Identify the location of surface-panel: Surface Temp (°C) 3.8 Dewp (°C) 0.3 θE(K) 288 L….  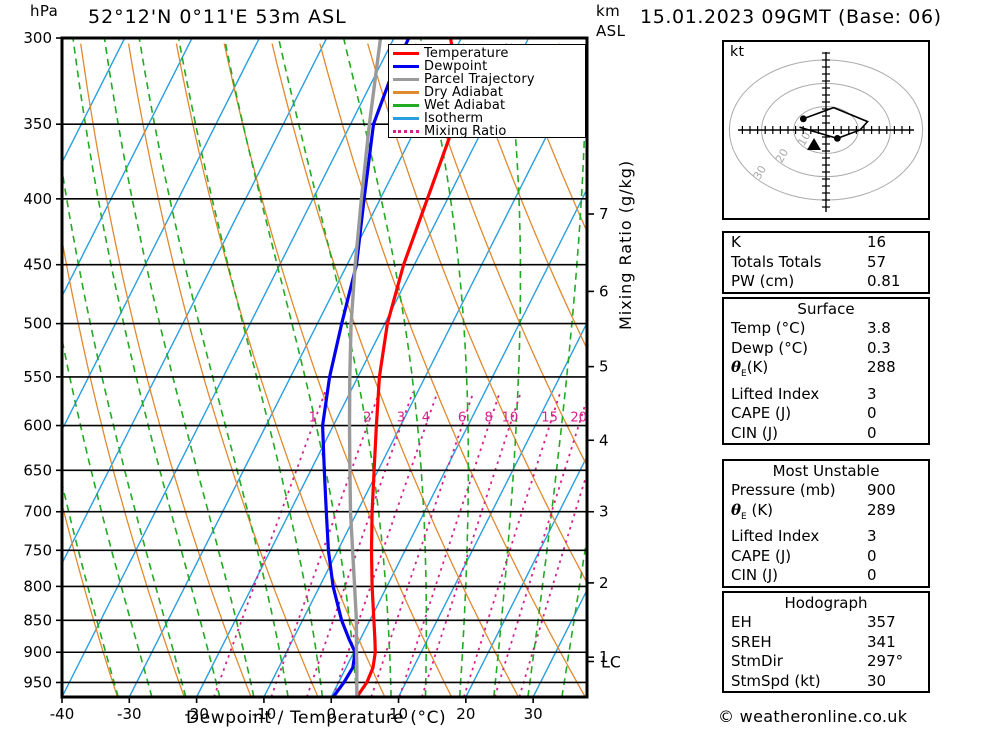
(826, 371).